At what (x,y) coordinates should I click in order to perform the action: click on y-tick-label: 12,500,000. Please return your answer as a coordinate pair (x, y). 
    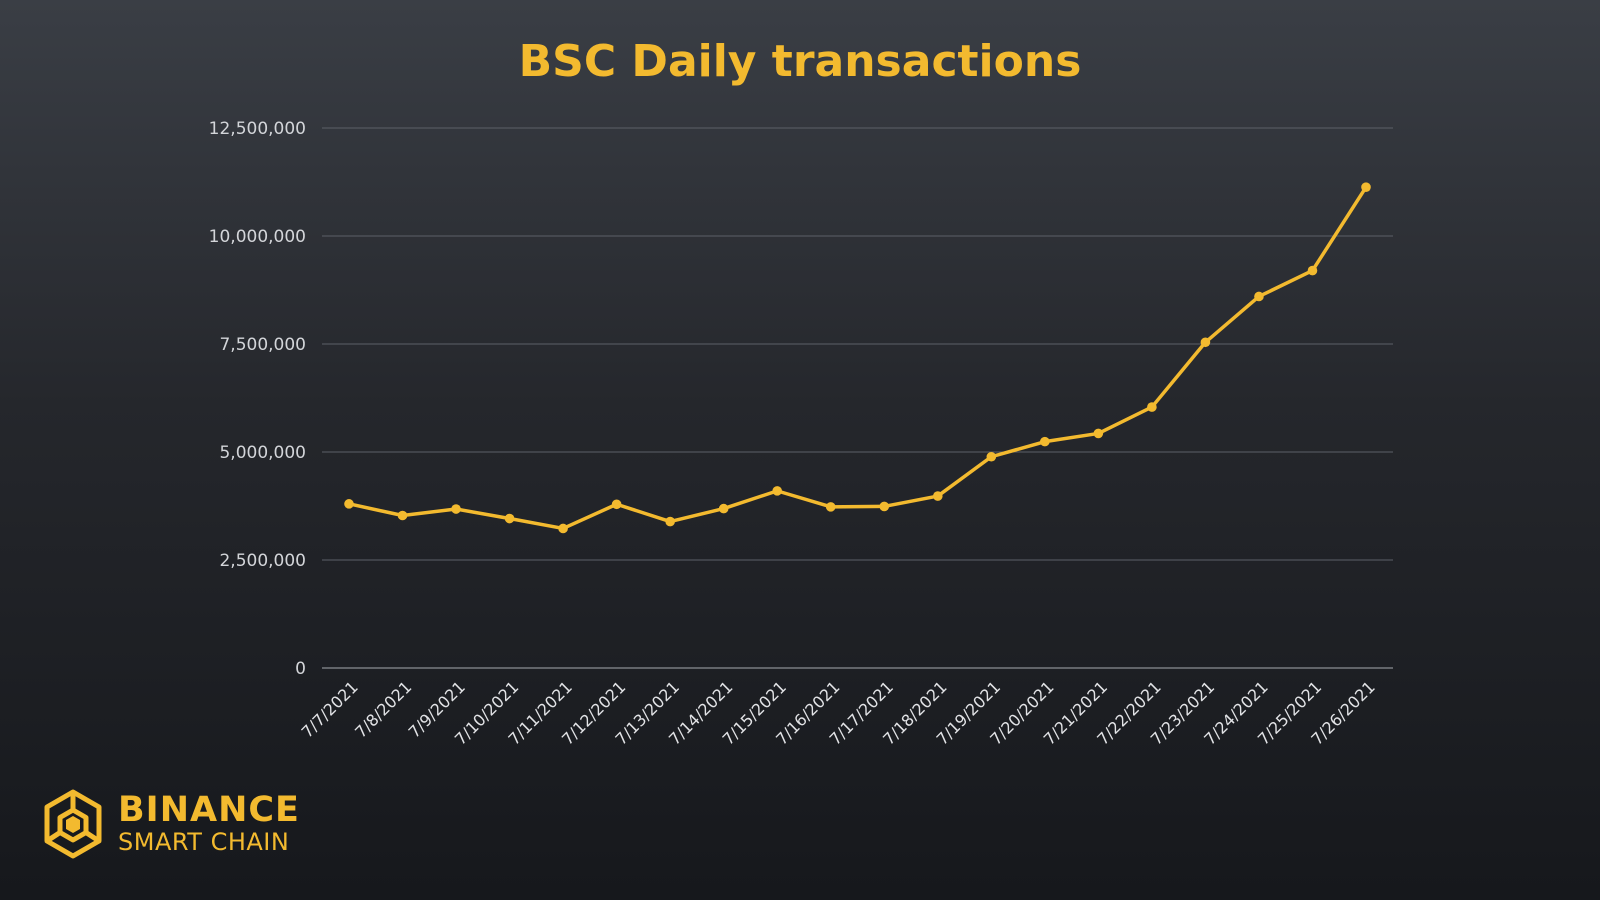
    Looking at the image, I should click on (257, 129).